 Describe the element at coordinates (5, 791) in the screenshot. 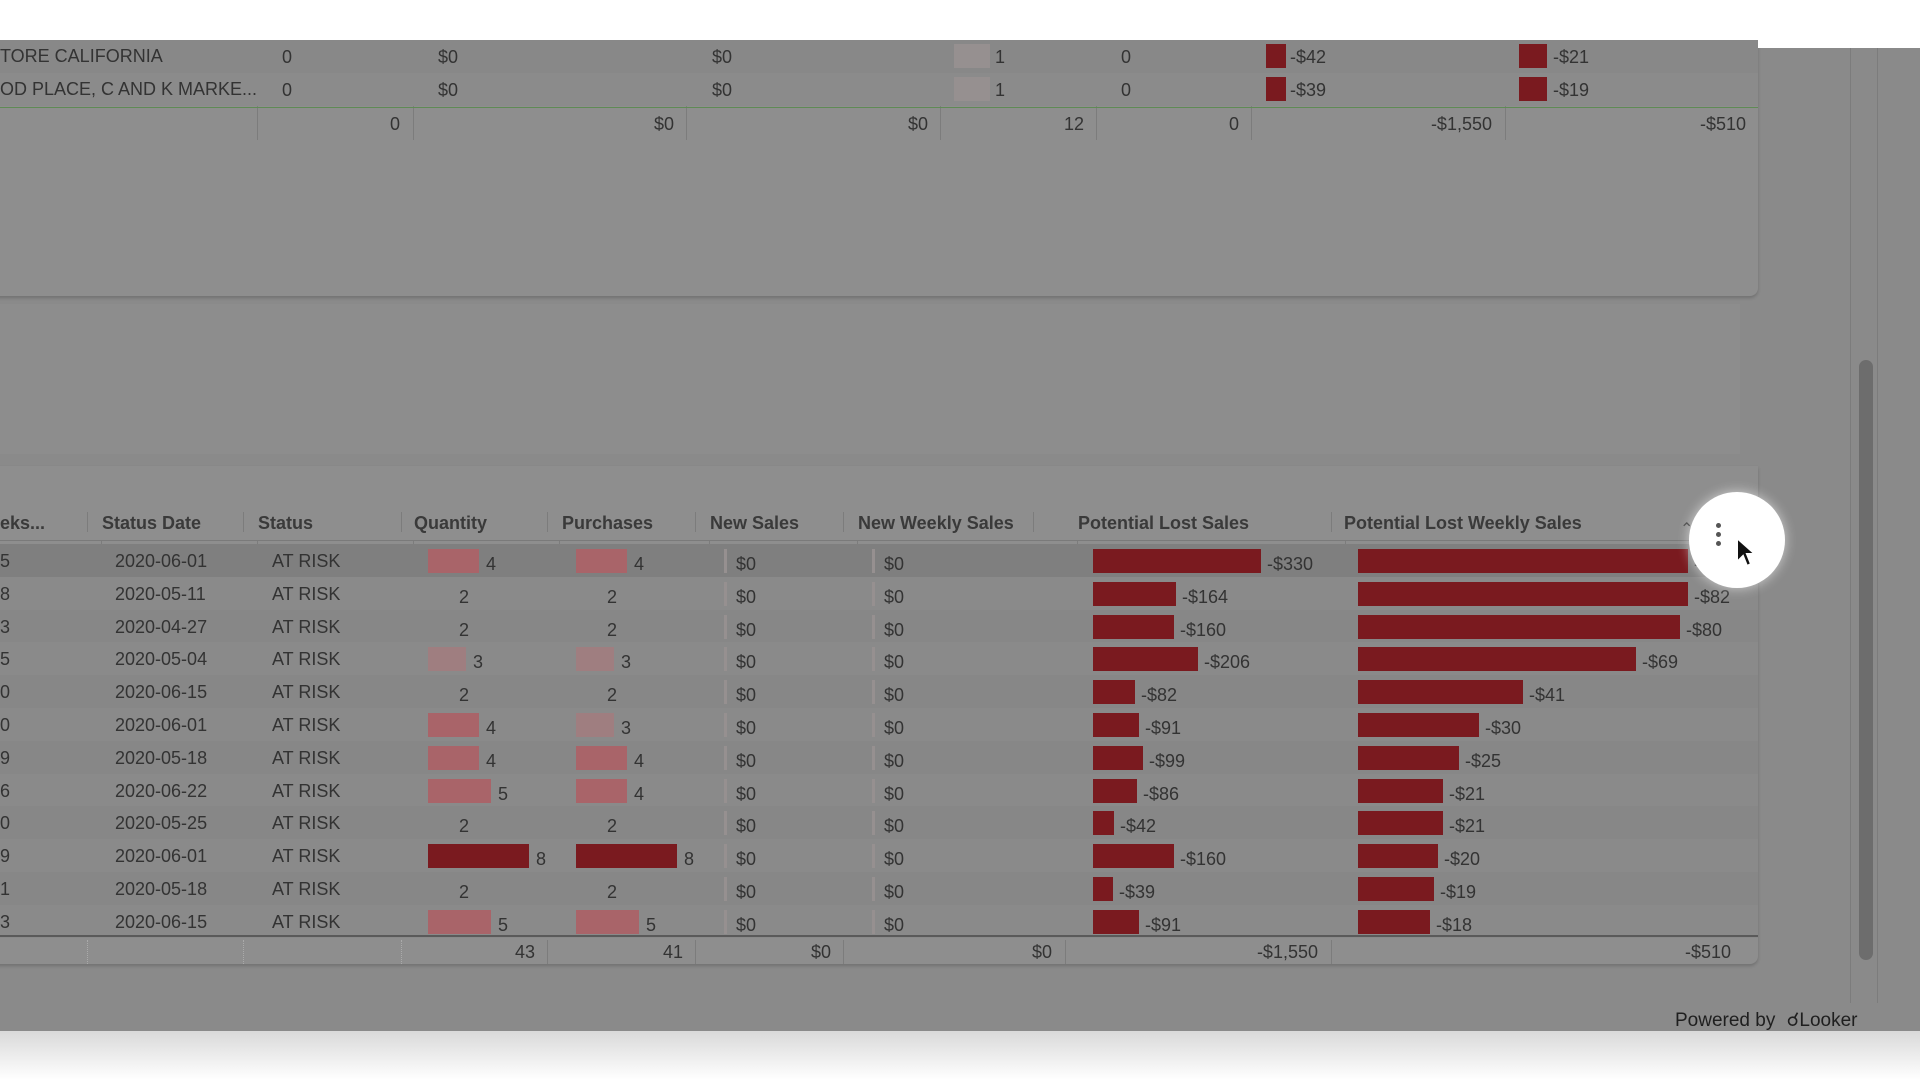

I see `weeks-cell: 6` at that location.